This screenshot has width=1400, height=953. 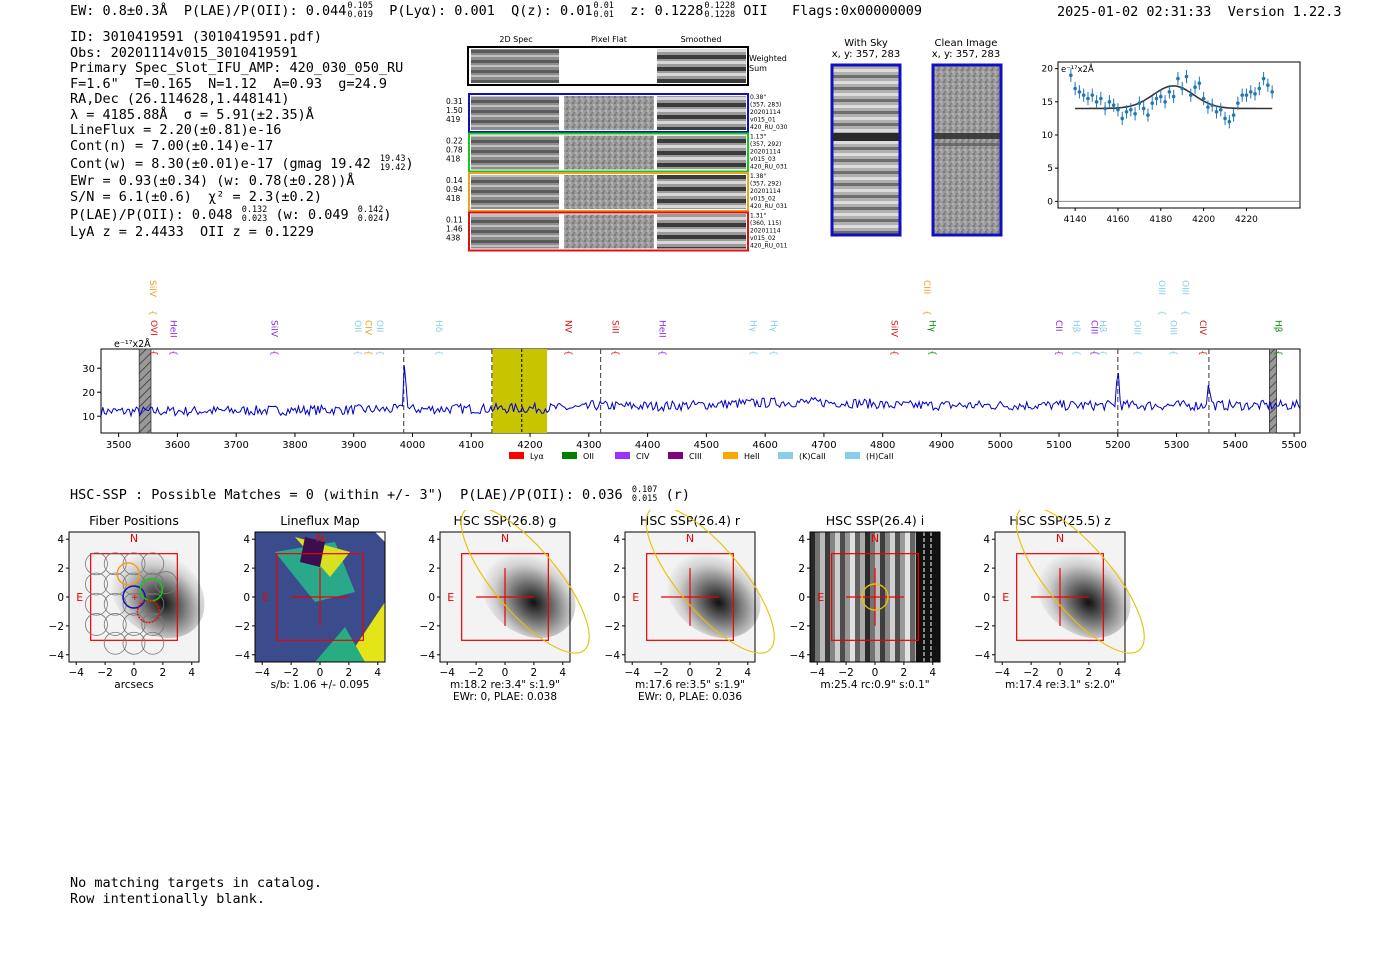 I want to click on footer-line-2: Row intentionally blank., so click(x=168, y=898).